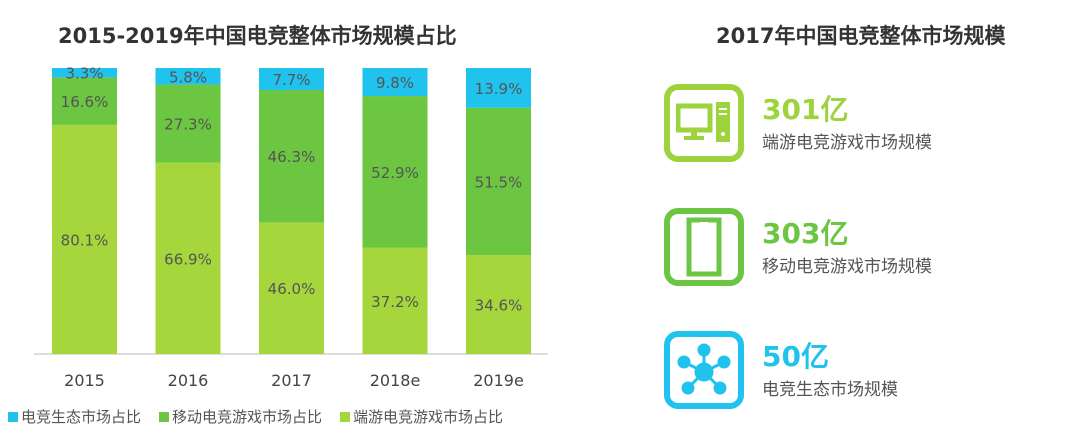 This screenshot has width=1080, height=442. What do you see at coordinates (805, 233) in the screenshot?
I see `mobile-value: 303亿` at bounding box center [805, 233].